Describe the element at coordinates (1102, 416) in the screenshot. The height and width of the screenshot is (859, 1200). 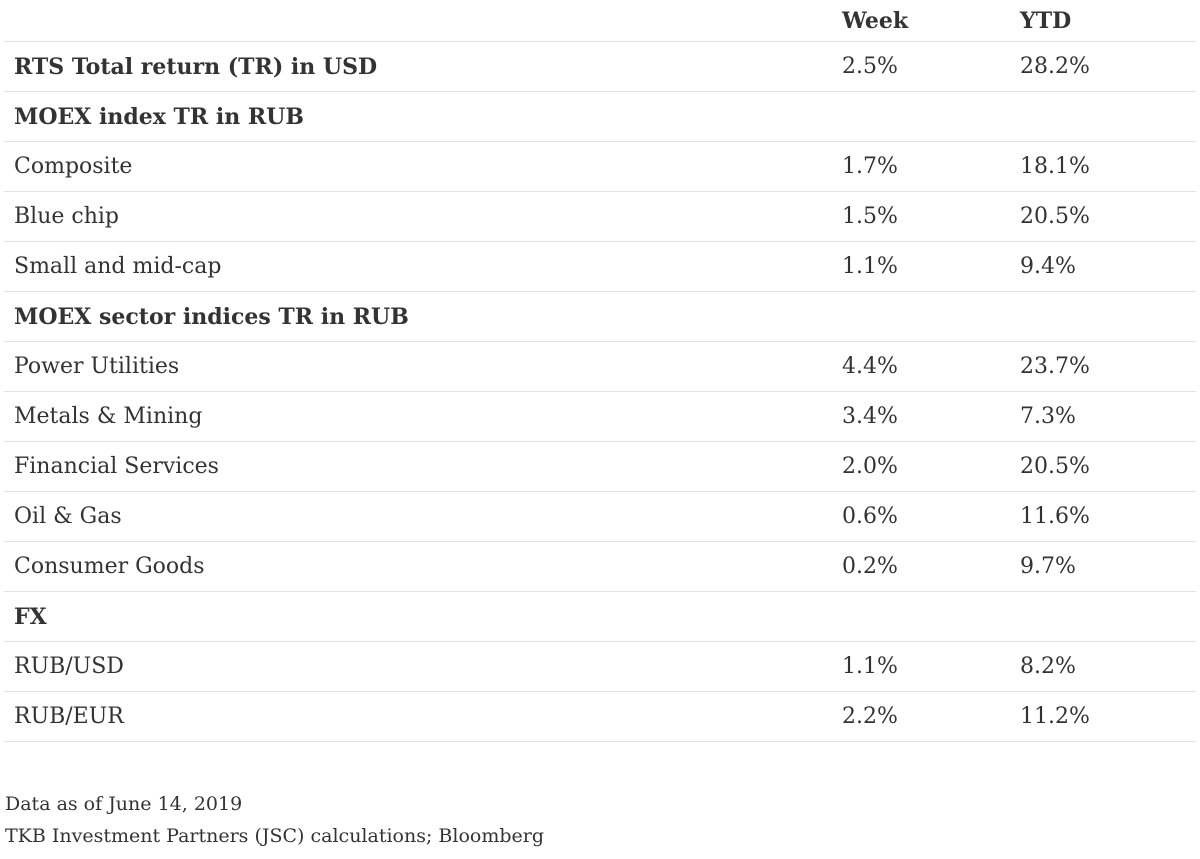
I see `ytd-value: 7.3%` at that location.